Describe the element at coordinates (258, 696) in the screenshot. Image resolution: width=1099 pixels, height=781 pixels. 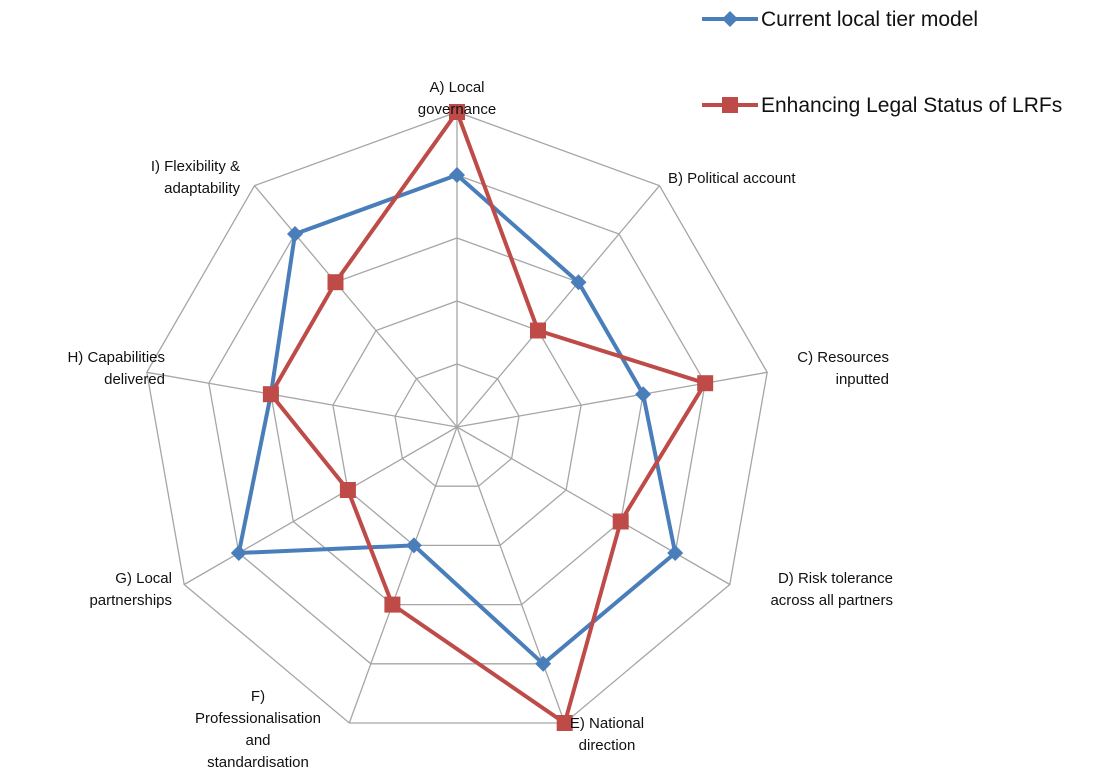
I see `axis-label-line: F)` at that location.